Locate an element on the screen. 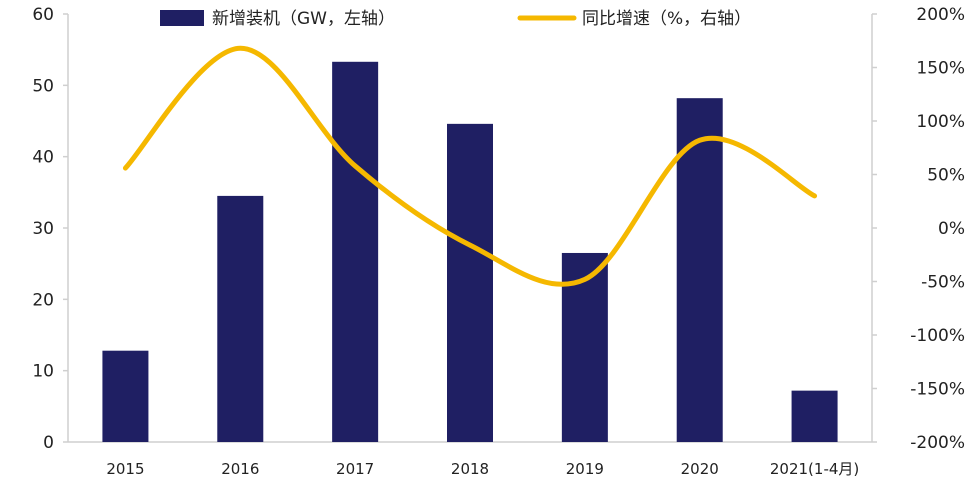 The width and height of the screenshot is (970, 494). left-tick-label: 10 is located at coordinates (43, 372).